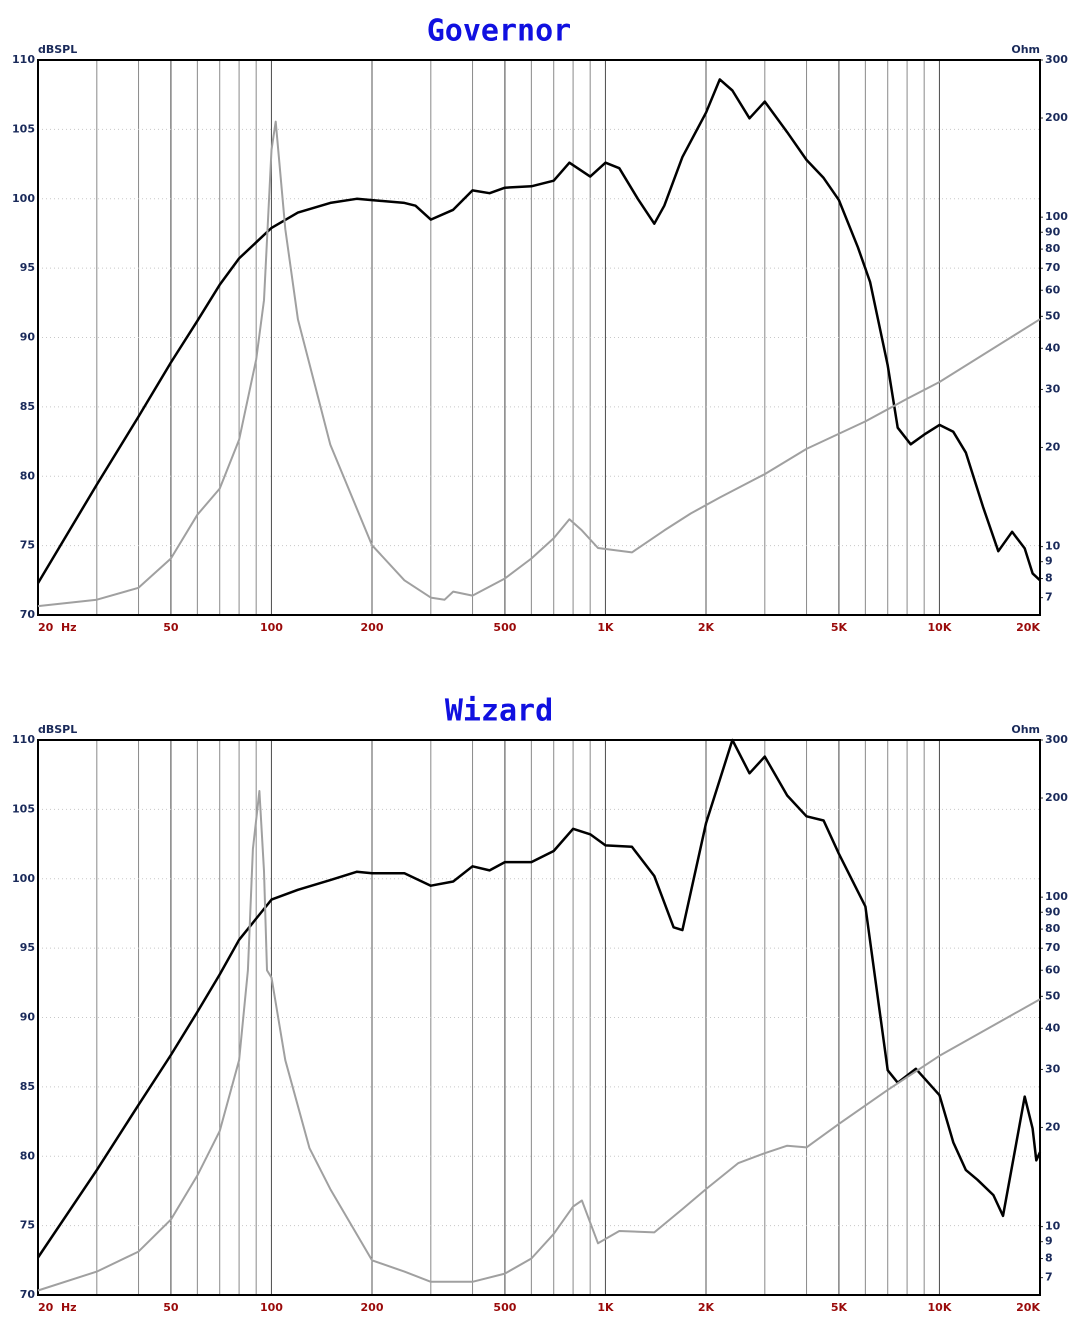 Image resolution: width=1078 pixels, height=1342 pixels. Describe the element at coordinates (499, 31) in the screenshot. I see `chart-title: Governor` at that location.